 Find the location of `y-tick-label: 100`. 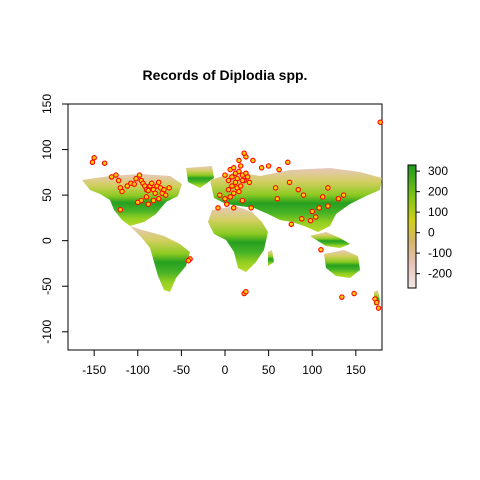

y-tick-label: 100 is located at coordinates (47, 149).